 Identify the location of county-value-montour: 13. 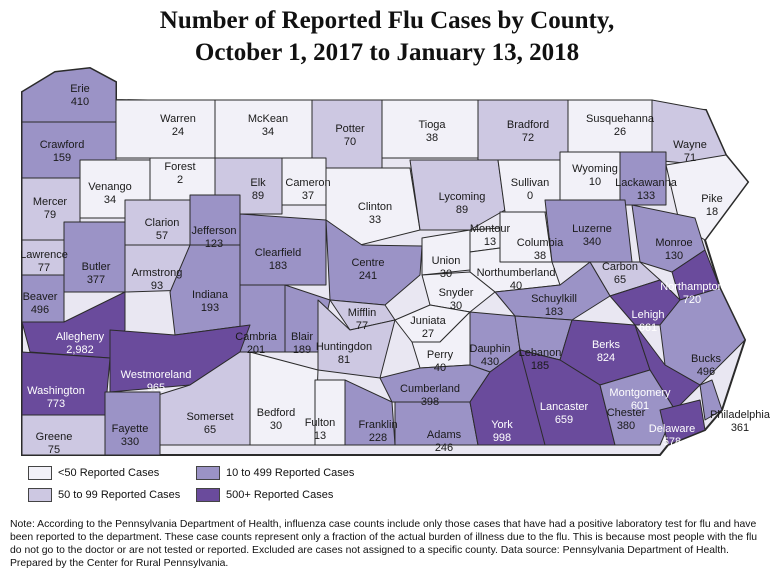
(490, 242).